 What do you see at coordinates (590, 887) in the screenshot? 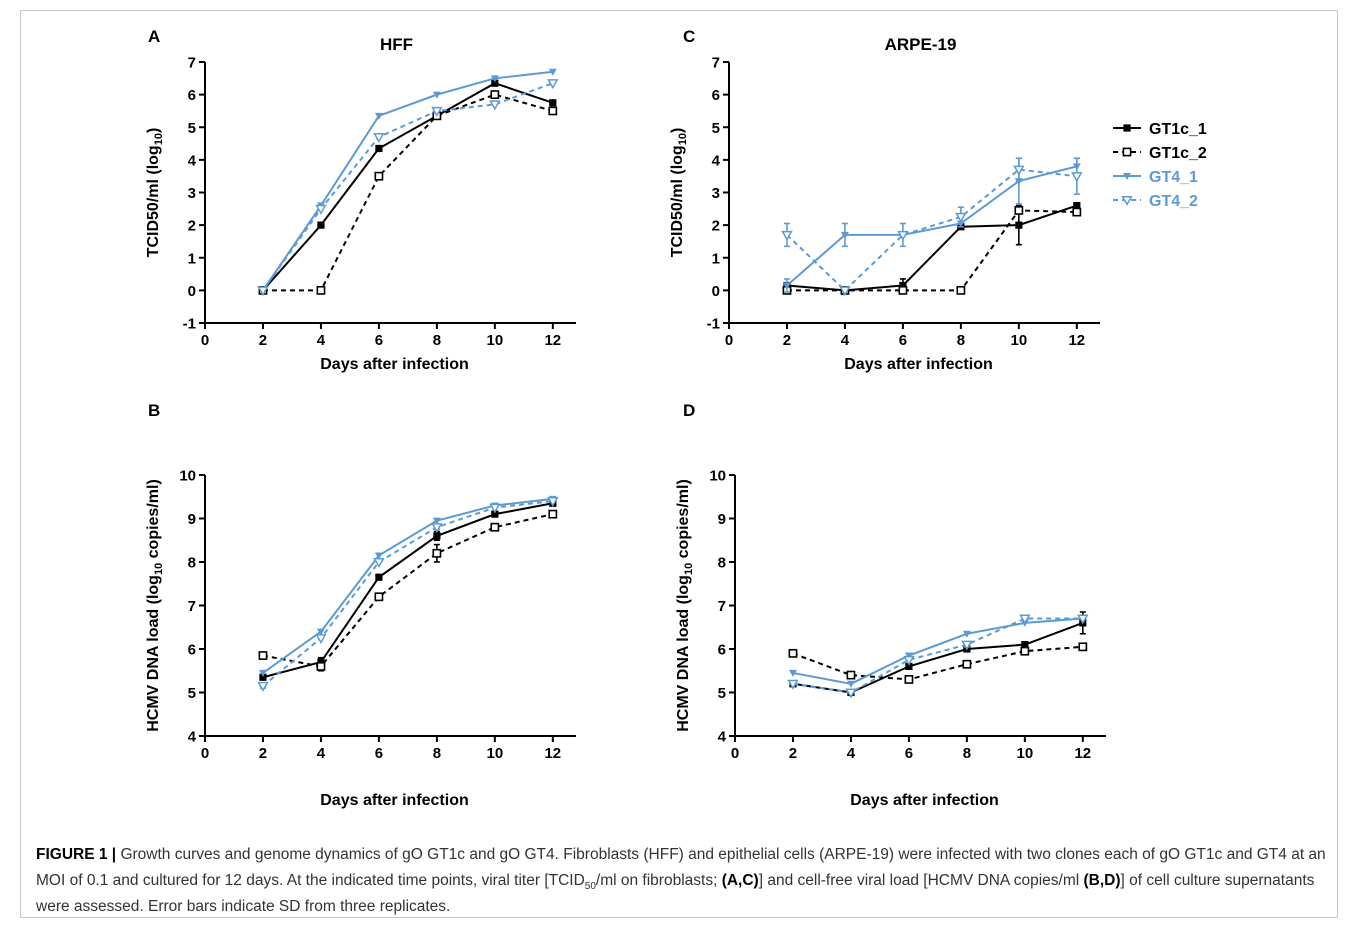
I see `caption-sub-1: 50` at bounding box center [590, 887].